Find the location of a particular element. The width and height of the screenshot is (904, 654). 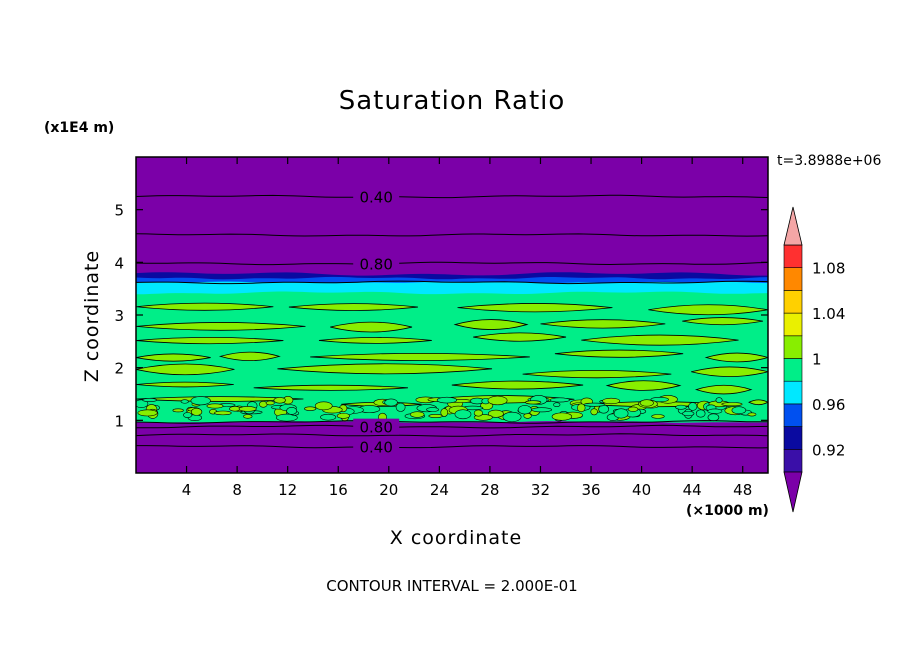

time-label: t=3.8988e+06 is located at coordinates (829, 161).